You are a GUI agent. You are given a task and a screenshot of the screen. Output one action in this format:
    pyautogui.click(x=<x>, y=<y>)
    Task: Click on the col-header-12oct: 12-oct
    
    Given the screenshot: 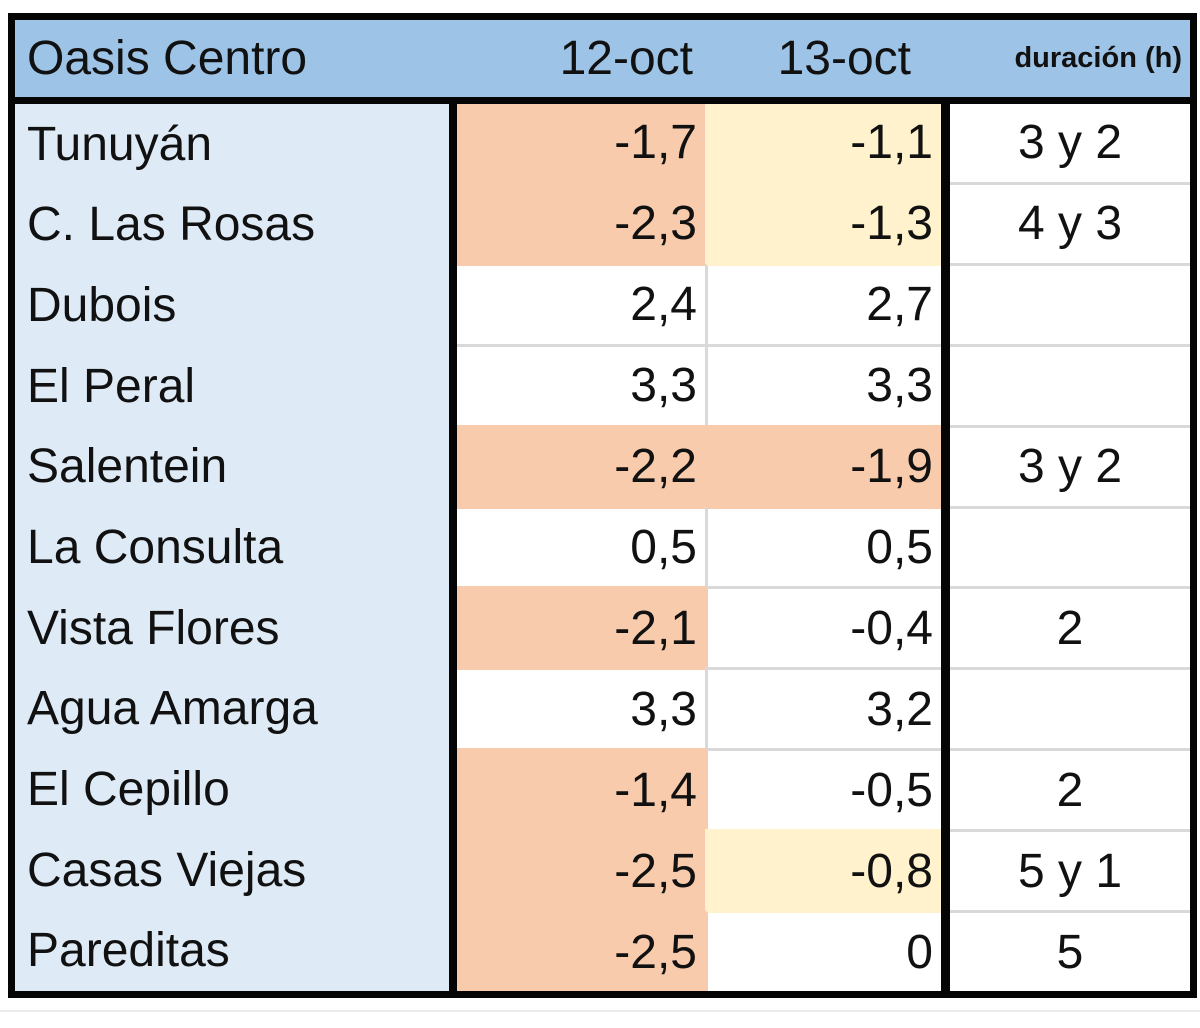 What is the action you would take?
    pyautogui.click(x=626, y=58)
    